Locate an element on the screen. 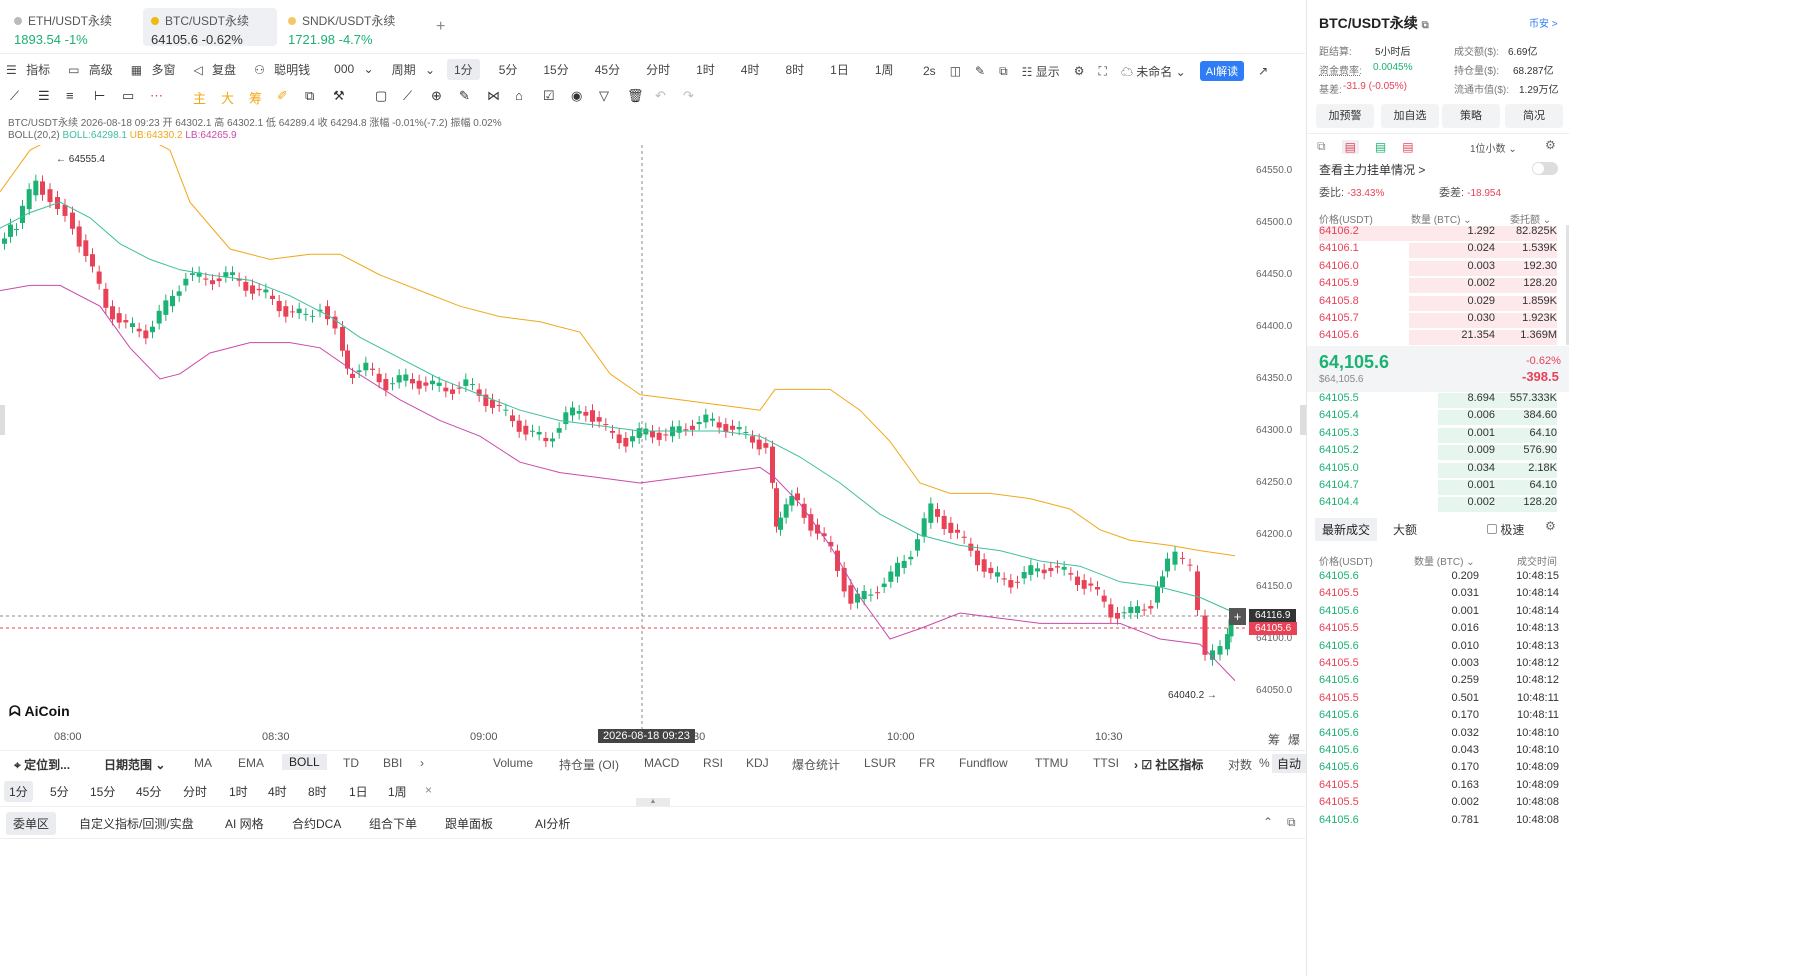 Image resolution: width=1802 pixels, height=976 pixels. chevron-right-icon: › is located at coordinates (422, 763).